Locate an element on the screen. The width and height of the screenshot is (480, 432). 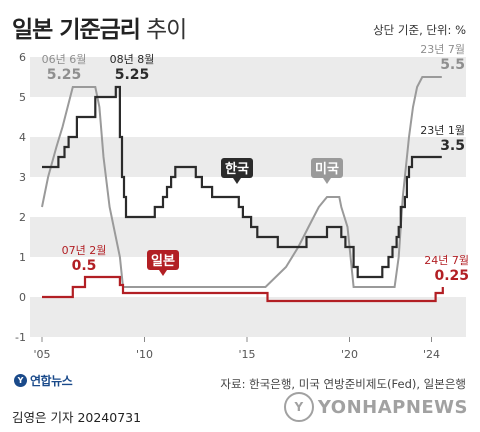
yonhap-logo-icon: Y is located at coordinates (20, 380).